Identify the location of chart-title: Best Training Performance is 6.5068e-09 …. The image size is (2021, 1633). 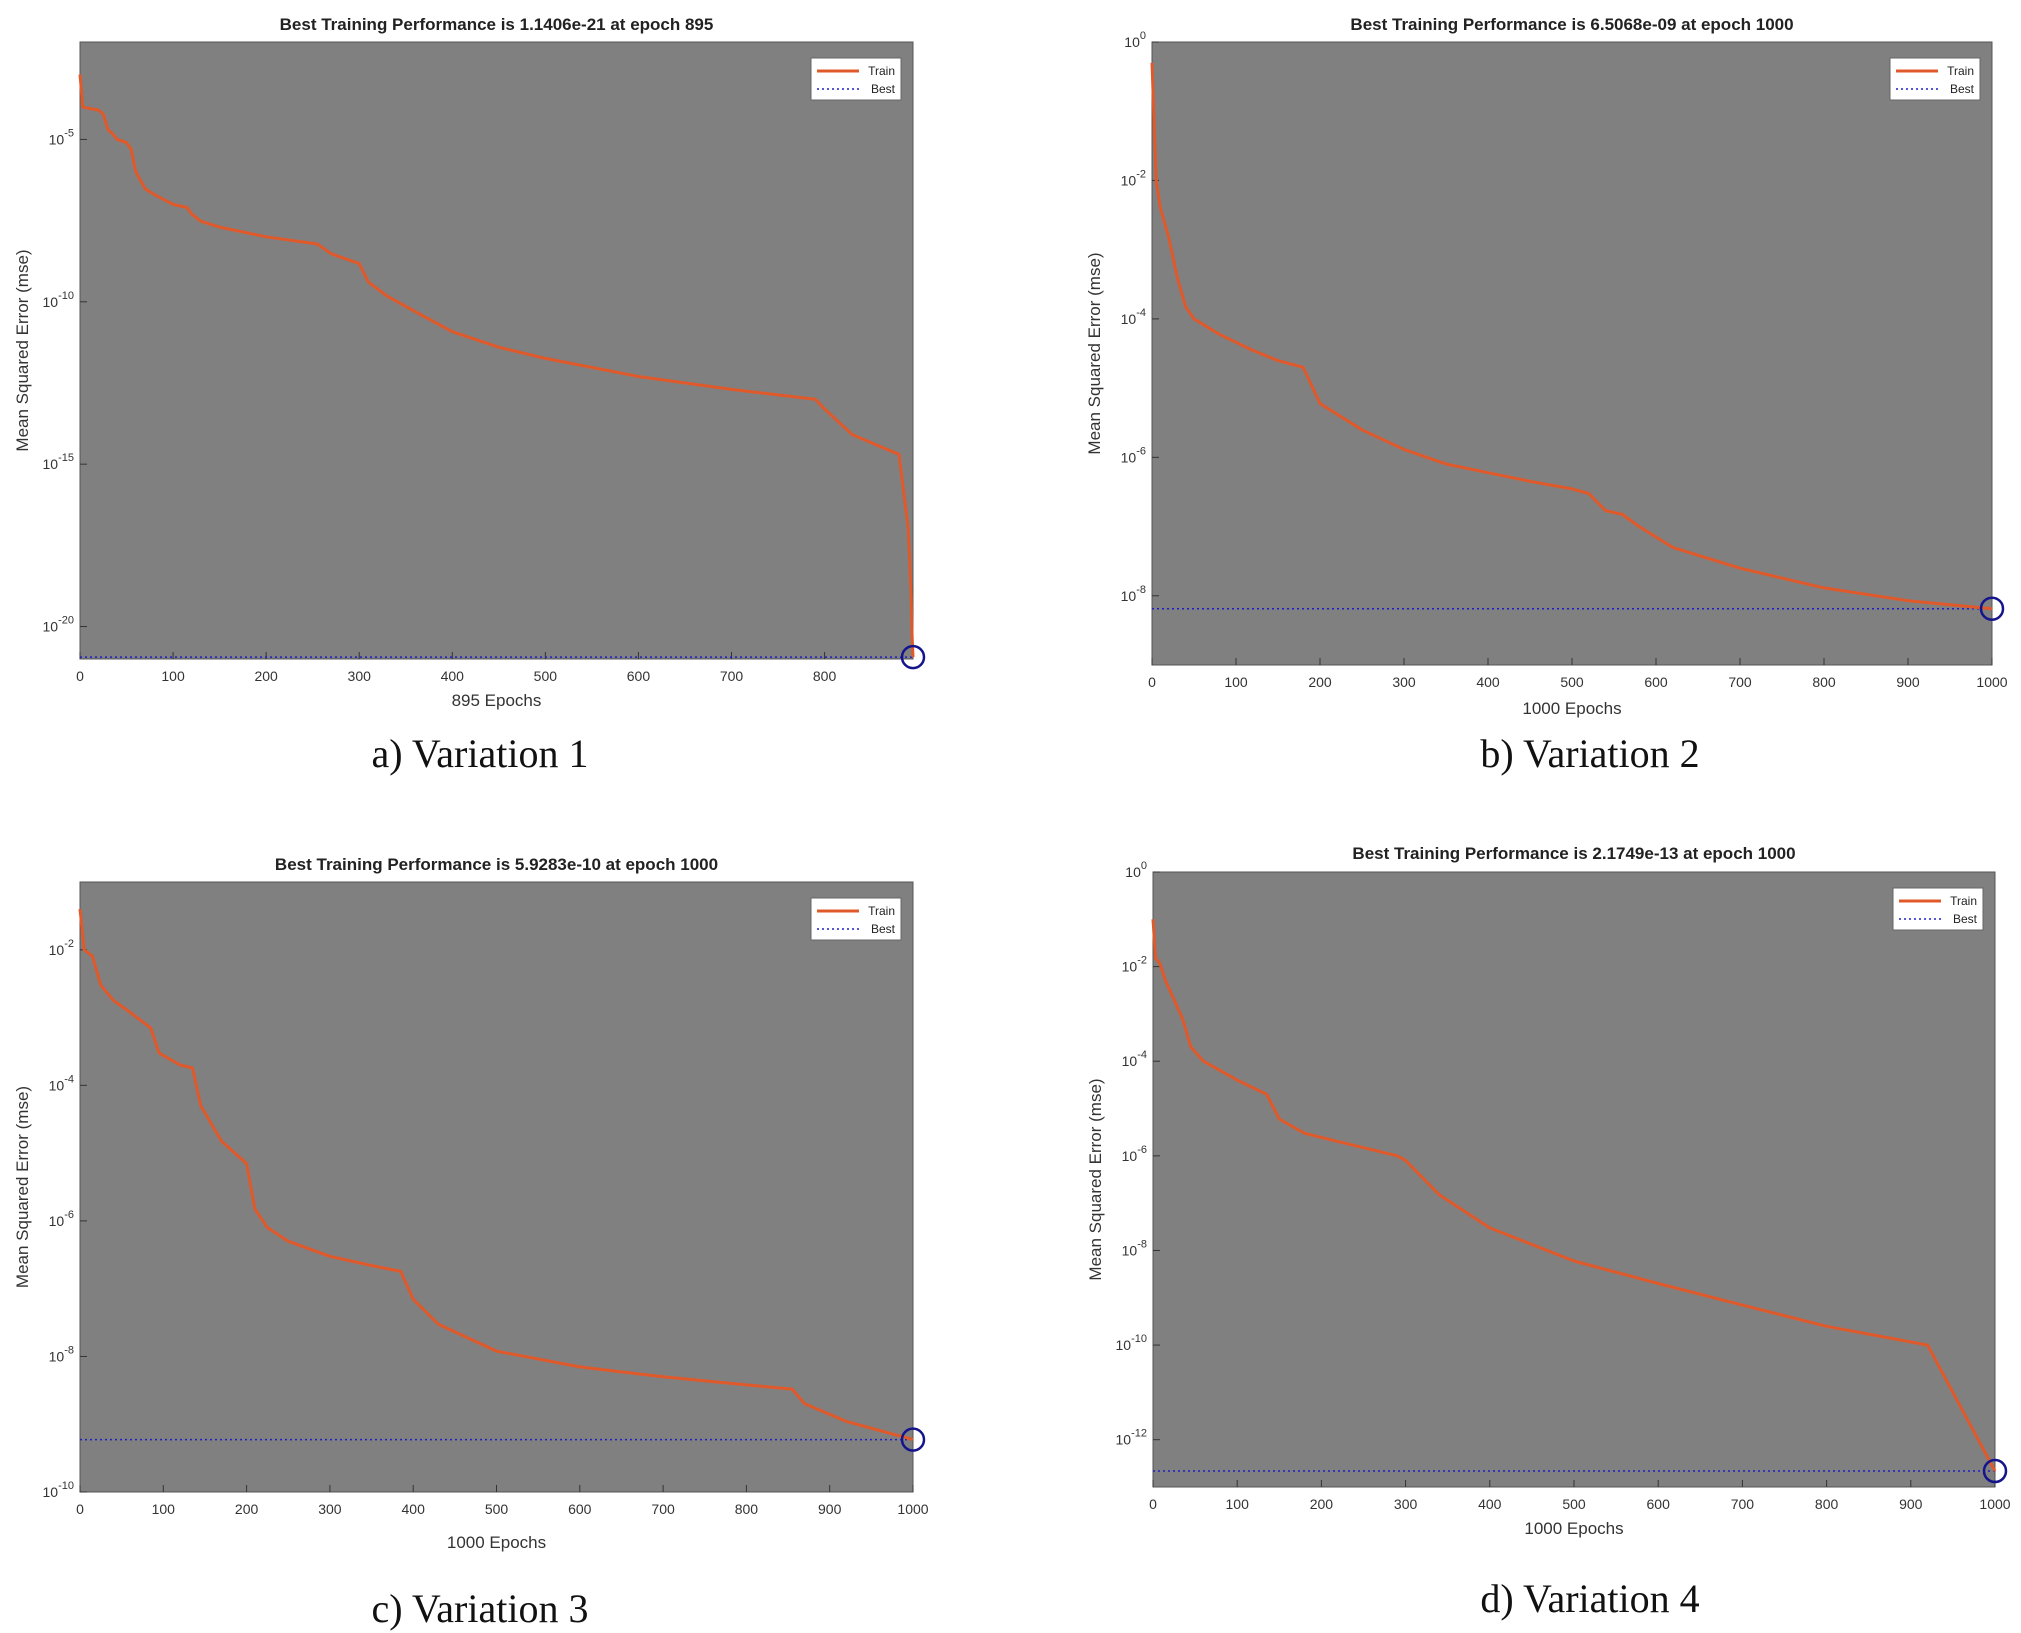
(1571, 24).